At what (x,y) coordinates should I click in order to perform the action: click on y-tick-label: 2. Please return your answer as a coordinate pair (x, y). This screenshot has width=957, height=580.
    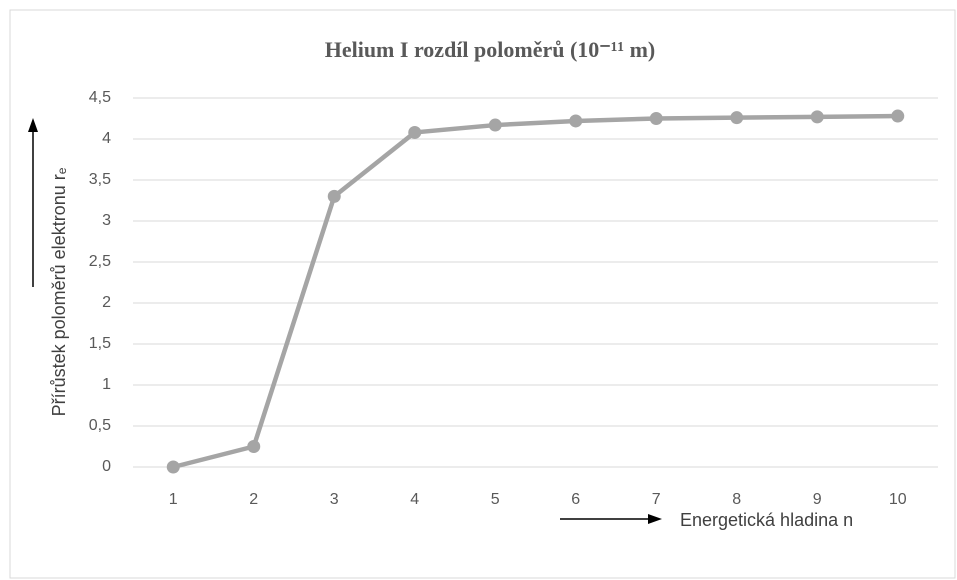
    Looking at the image, I should click on (106, 302).